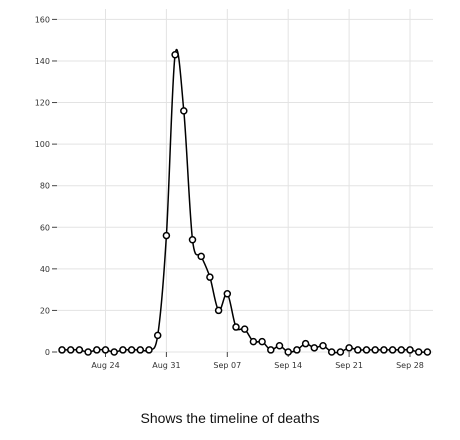 This screenshot has width=460, height=440. Describe the element at coordinates (42, 103) in the screenshot. I see `y-tick-label: 120` at that location.